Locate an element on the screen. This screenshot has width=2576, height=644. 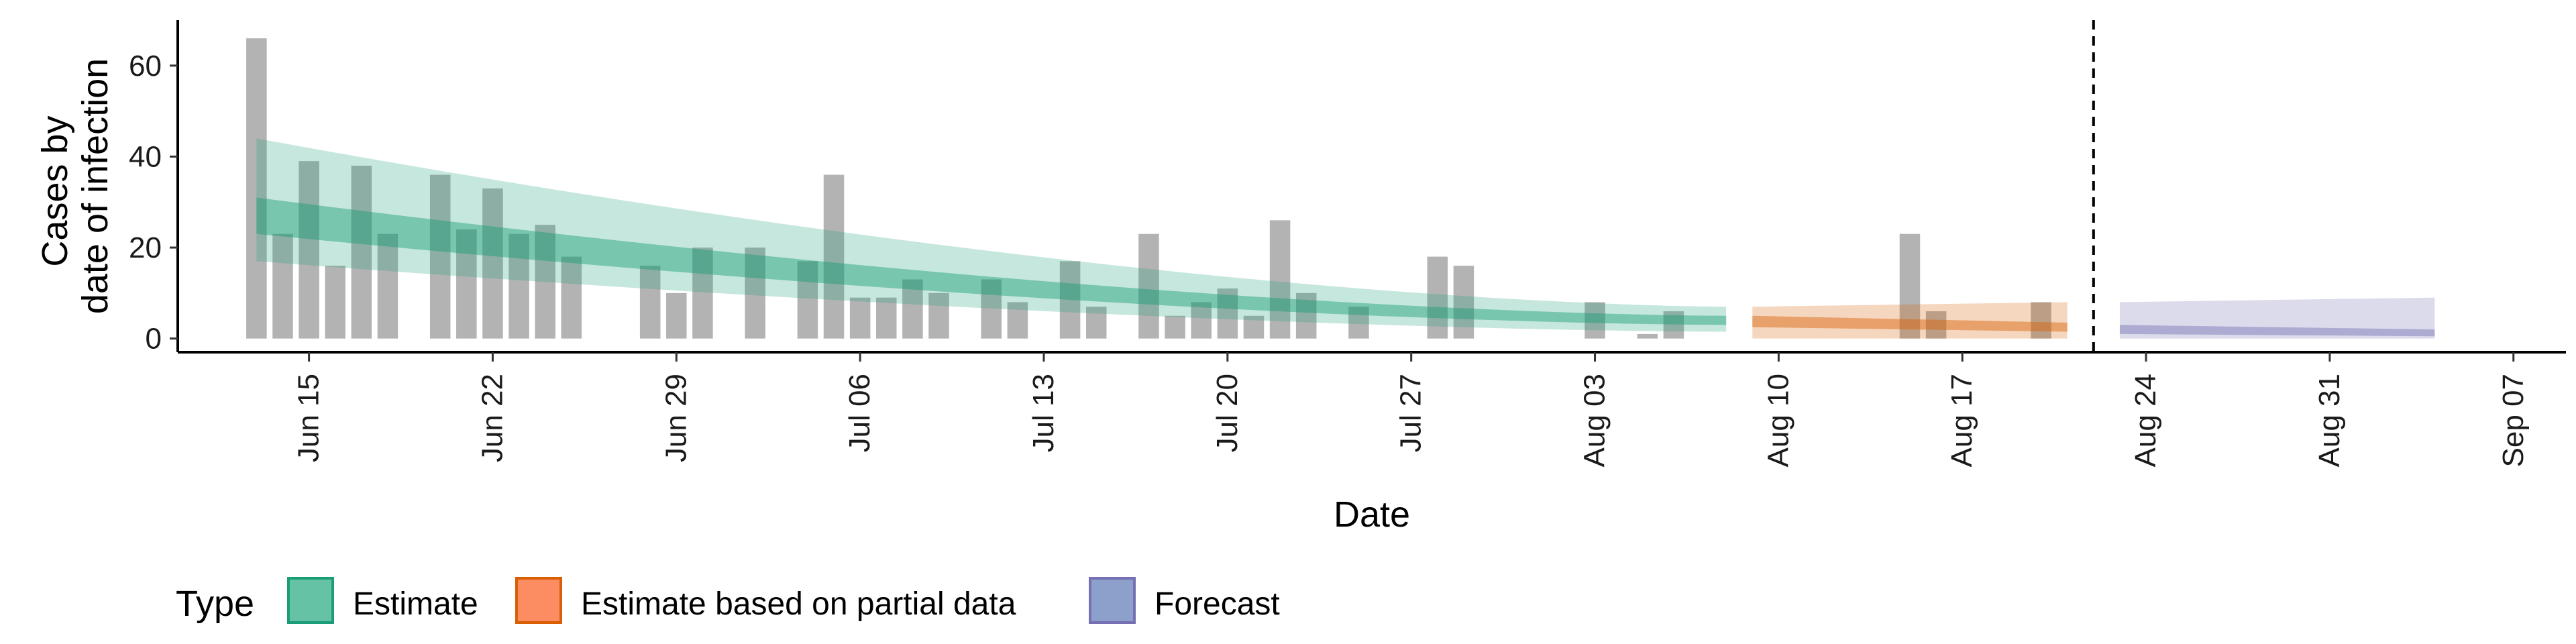
y-tick-label: 40 is located at coordinates (145, 156).